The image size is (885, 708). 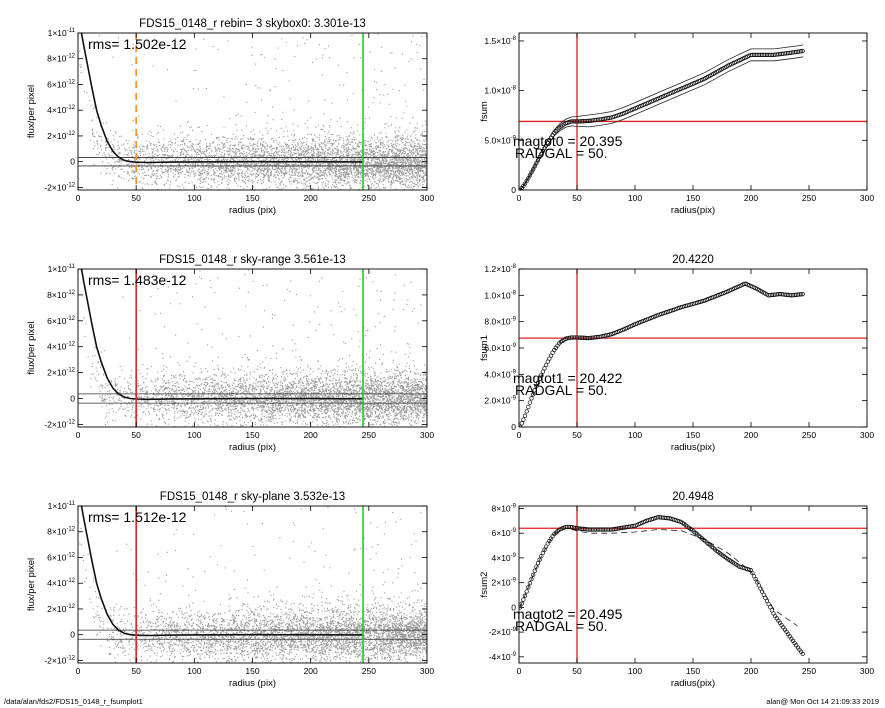 What do you see at coordinates (568, 614) in the screenshot?
I see `magtot-annotation: magtot2 = 20.495` at bounding box center [568, 614].